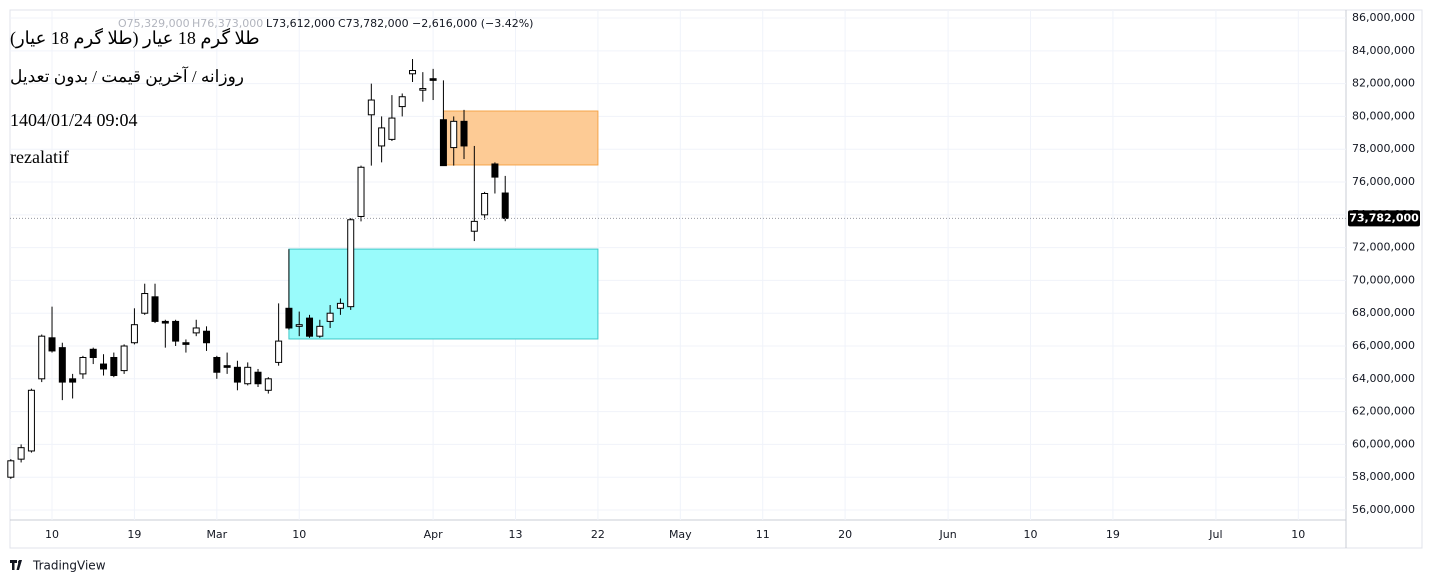 This screenshot has width=1434, height=584. I want to click on x-tick-label: 11, so click(763, 534).